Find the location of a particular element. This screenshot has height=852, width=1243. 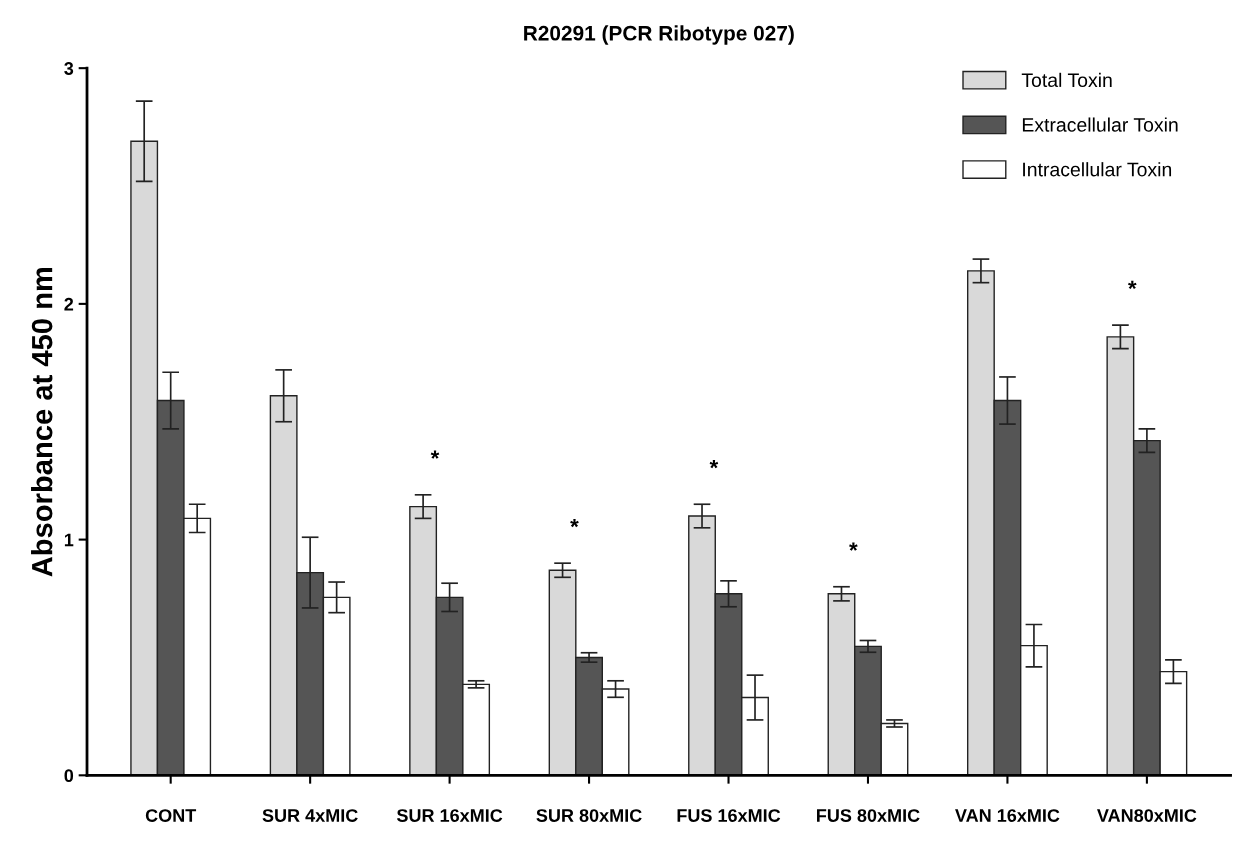

x-tick-label: SUR 16xMIC is located at coordinates (449, 815).